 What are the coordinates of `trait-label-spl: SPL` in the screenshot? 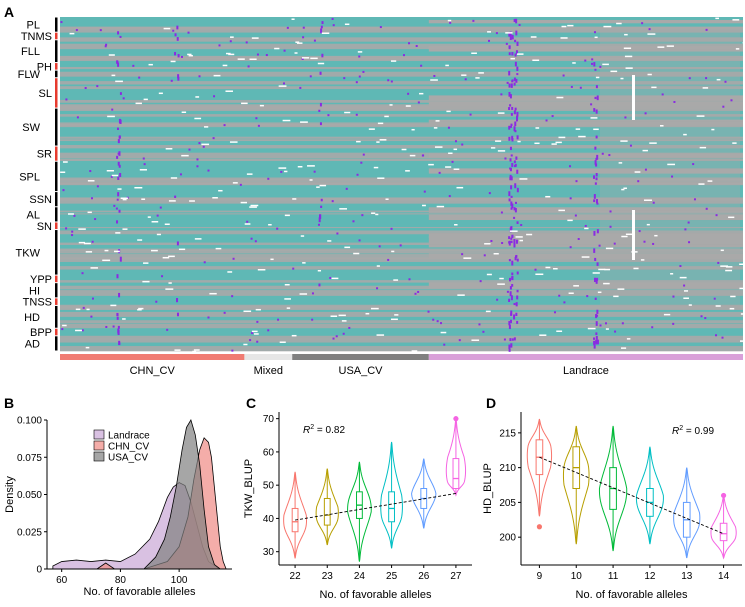 It's located at (29, 177).